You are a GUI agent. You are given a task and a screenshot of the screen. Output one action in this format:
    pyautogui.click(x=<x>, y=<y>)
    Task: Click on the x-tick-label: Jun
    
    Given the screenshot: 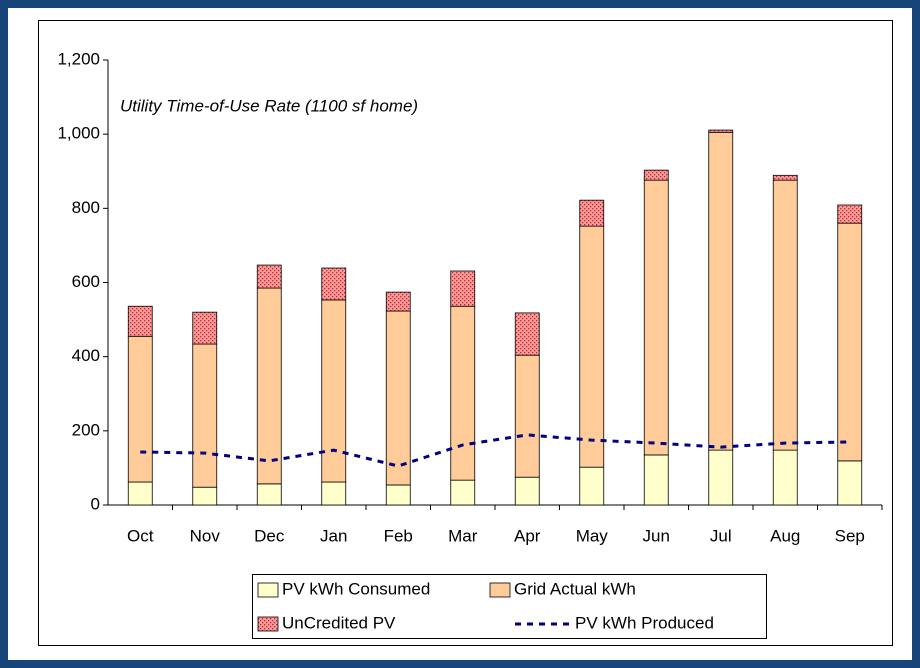 What is the action you would take?
    pyautogui.click(x=656, y=535)
    